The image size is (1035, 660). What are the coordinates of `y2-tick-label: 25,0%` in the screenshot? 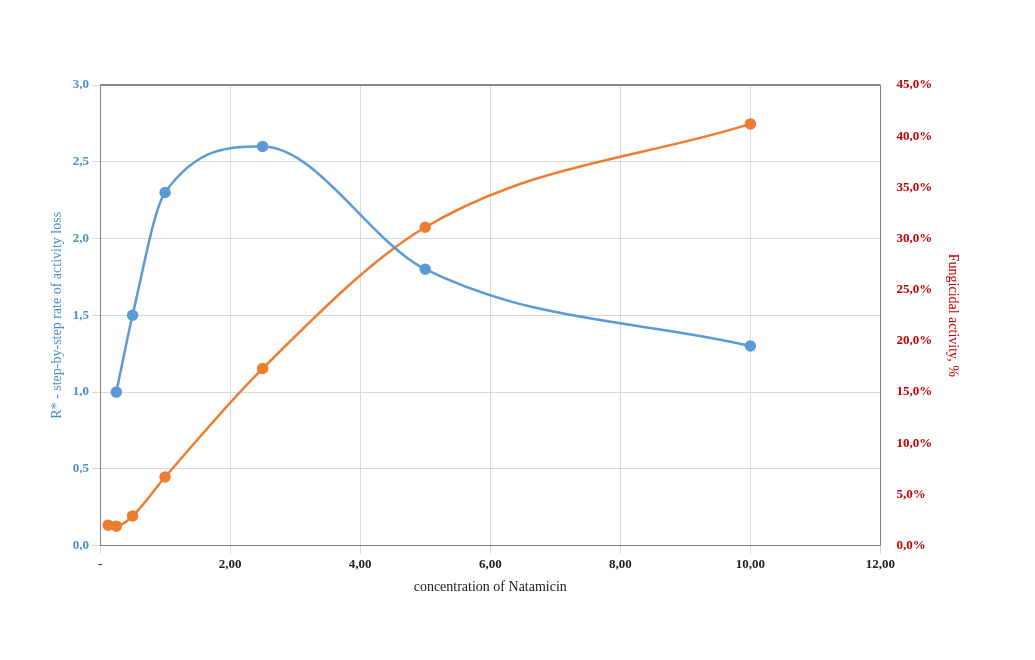 It's located at (914, 289).